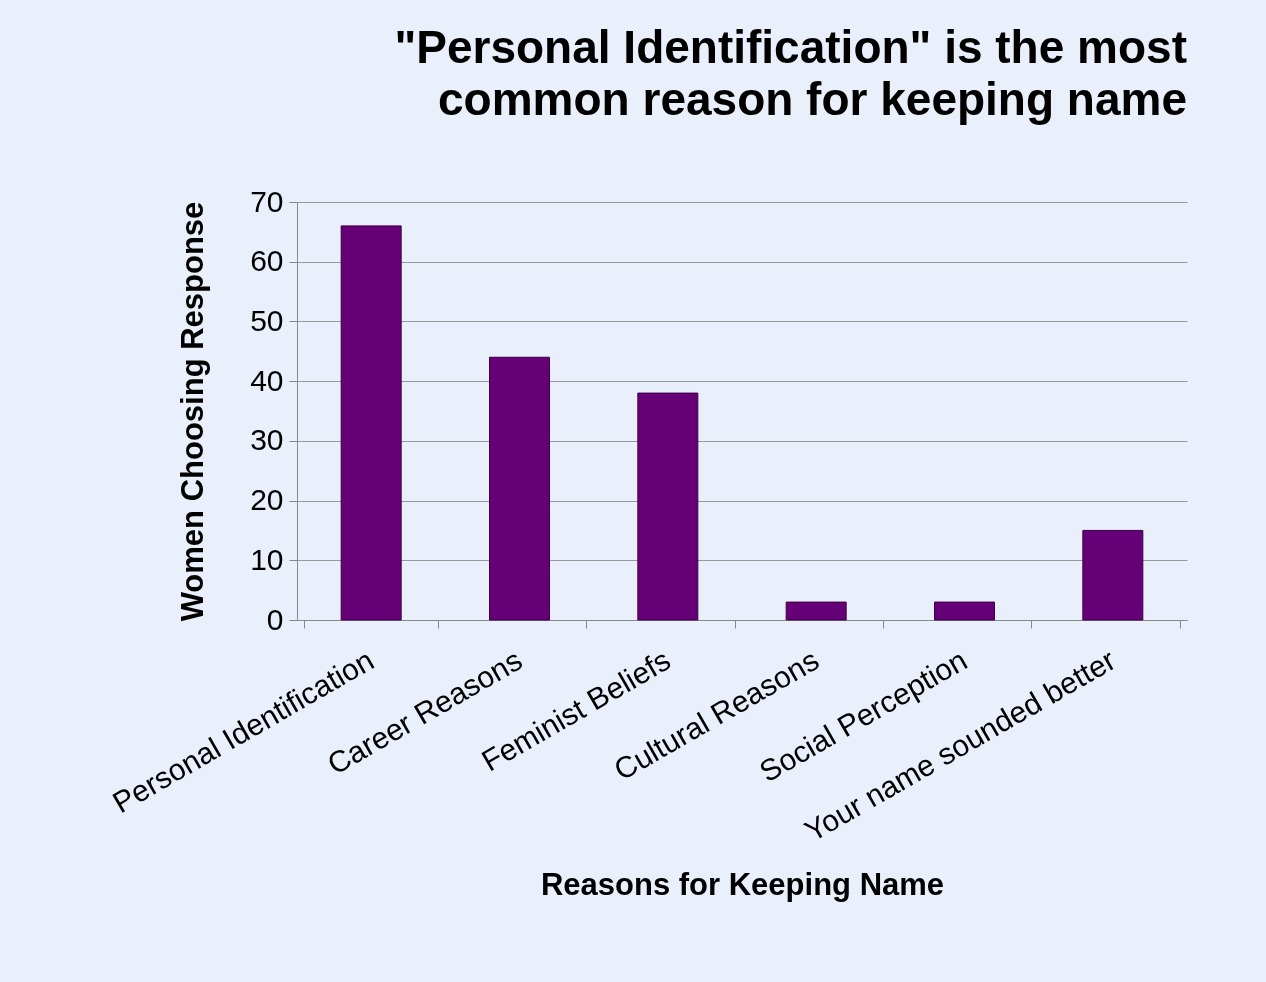 This screenshot has width=1266, height=982. I want to click on y-tick-label: 30, so click(267, 440).